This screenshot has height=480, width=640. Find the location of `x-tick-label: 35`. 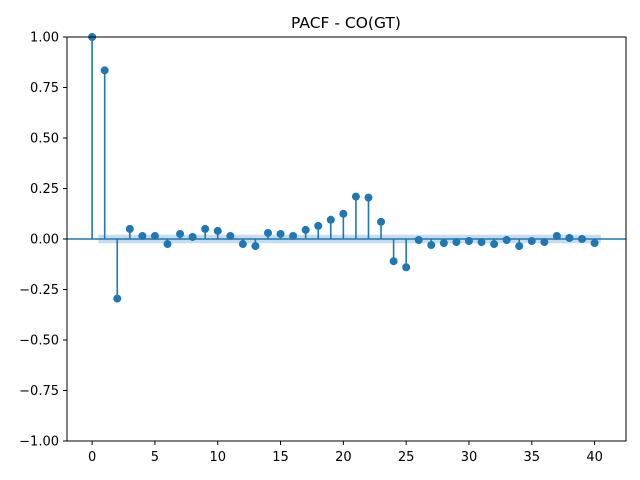

x-tick-label: 35 is located at coordinates (532, 457).